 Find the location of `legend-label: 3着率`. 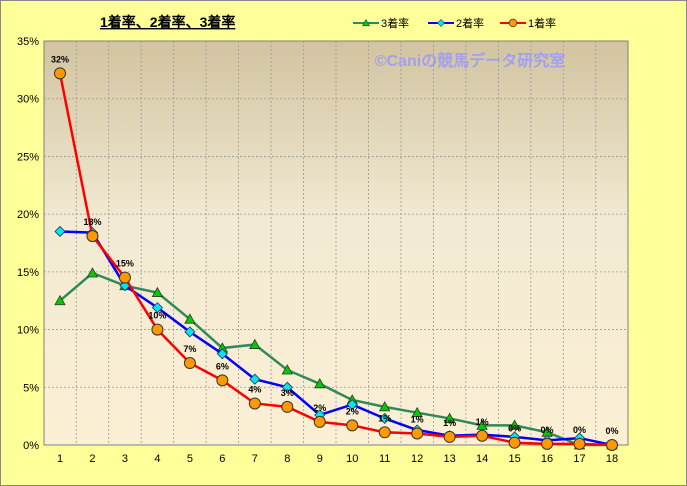

legend-label: 3着率 is located at coordinates (395, 23).